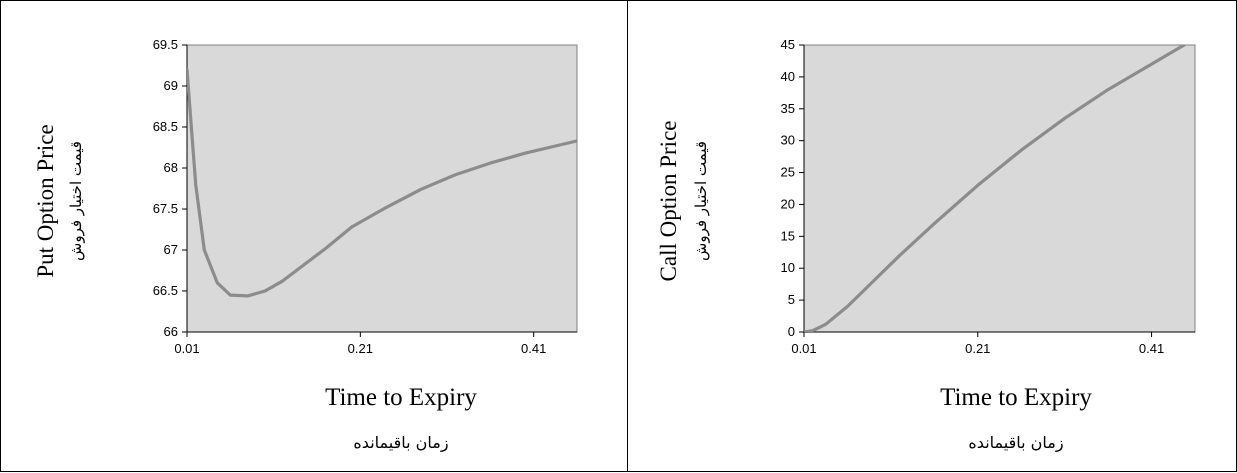  What do you see at coordinates (788, 235) in the screenshot?
I see `call-ytick-label: 15` at bounding box center [788, 235].